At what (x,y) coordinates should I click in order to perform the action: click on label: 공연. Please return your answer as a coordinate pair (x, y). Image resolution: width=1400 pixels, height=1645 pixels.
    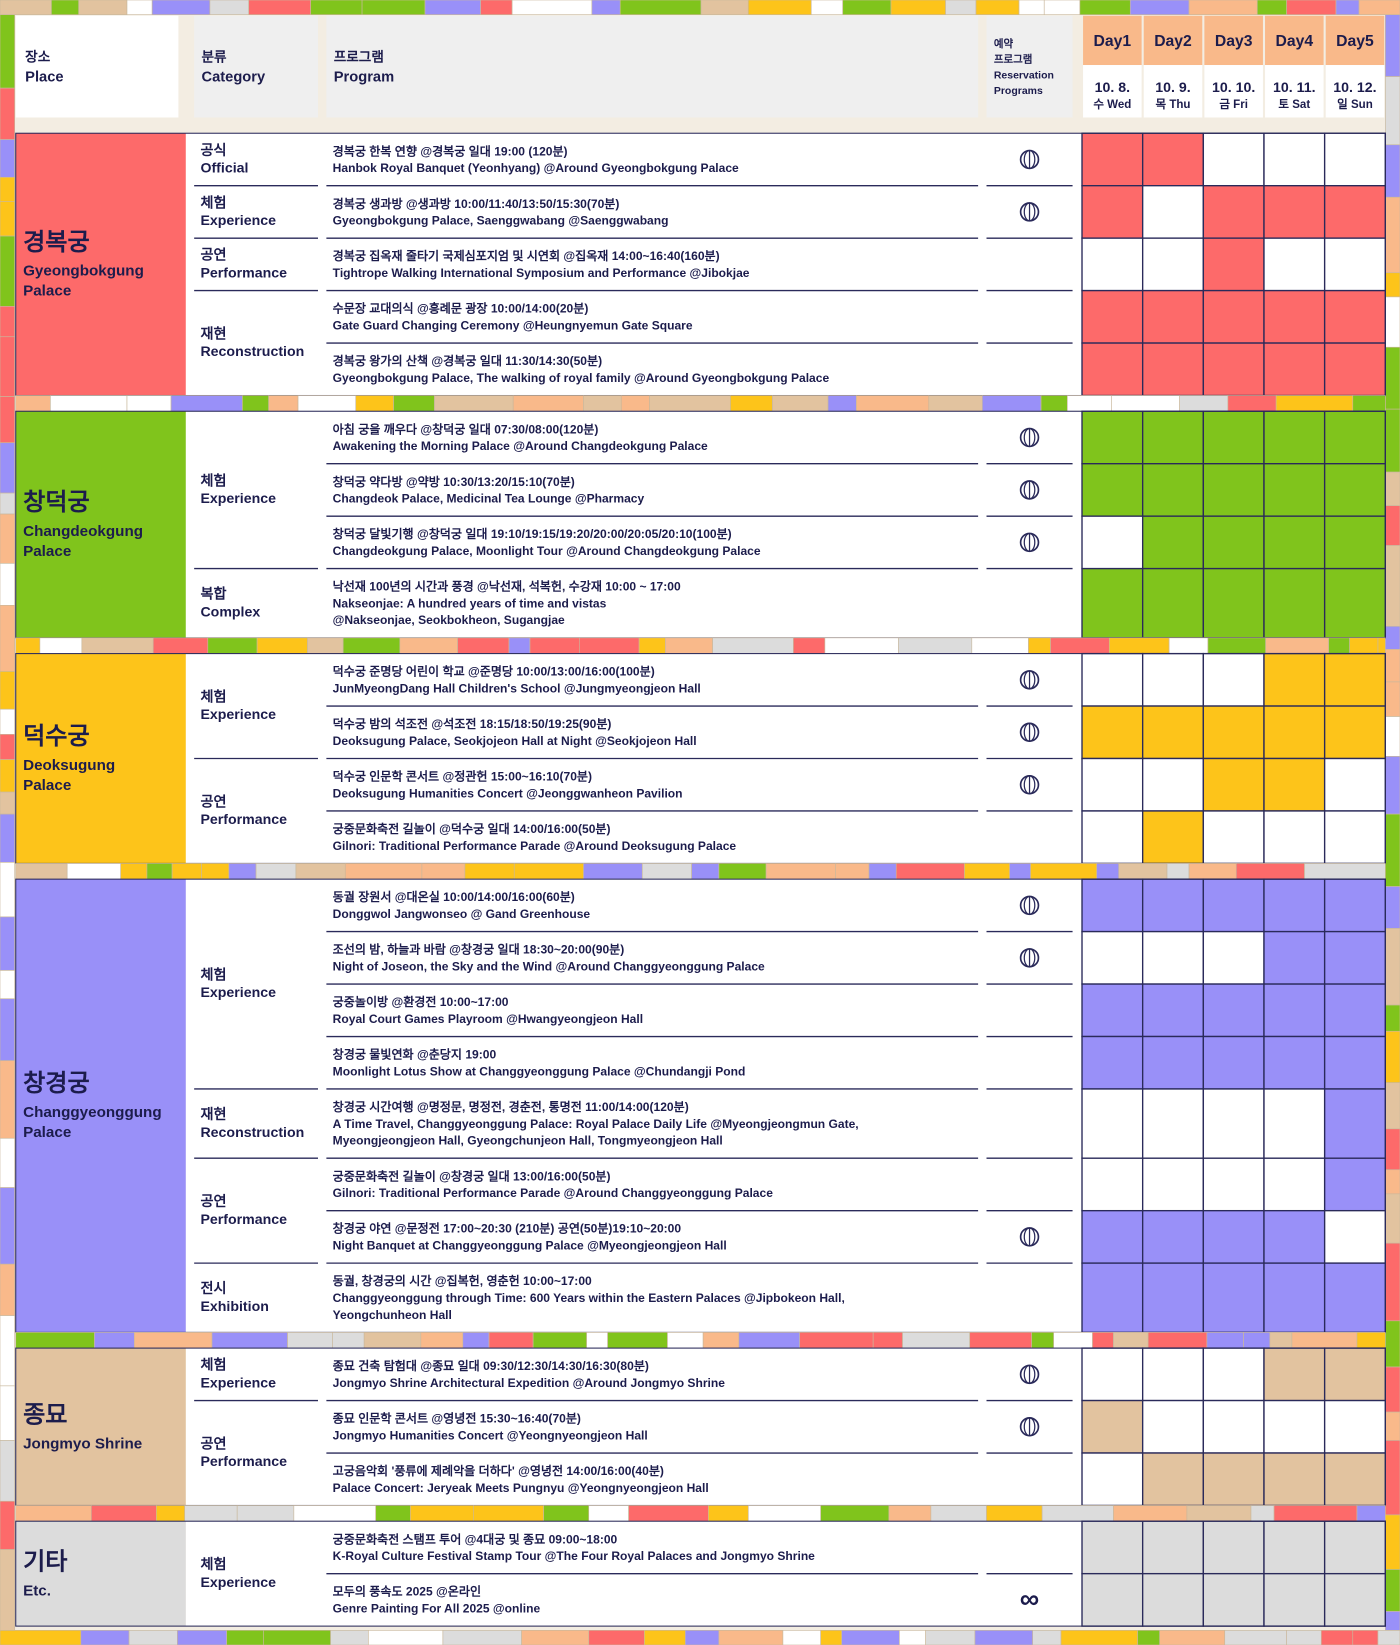
    Looking at the image, I should click on (213, 1444).